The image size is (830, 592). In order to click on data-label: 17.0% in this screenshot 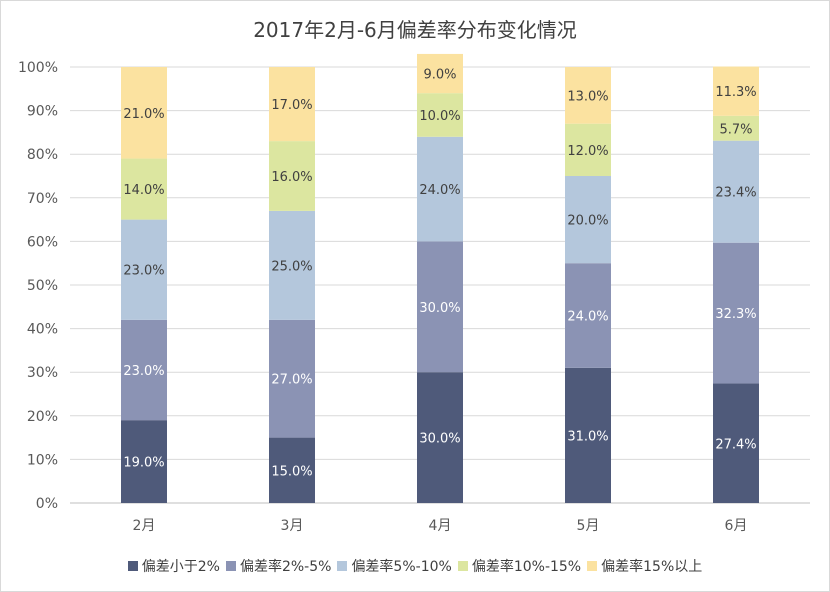, I will do `click(291, 105)`.